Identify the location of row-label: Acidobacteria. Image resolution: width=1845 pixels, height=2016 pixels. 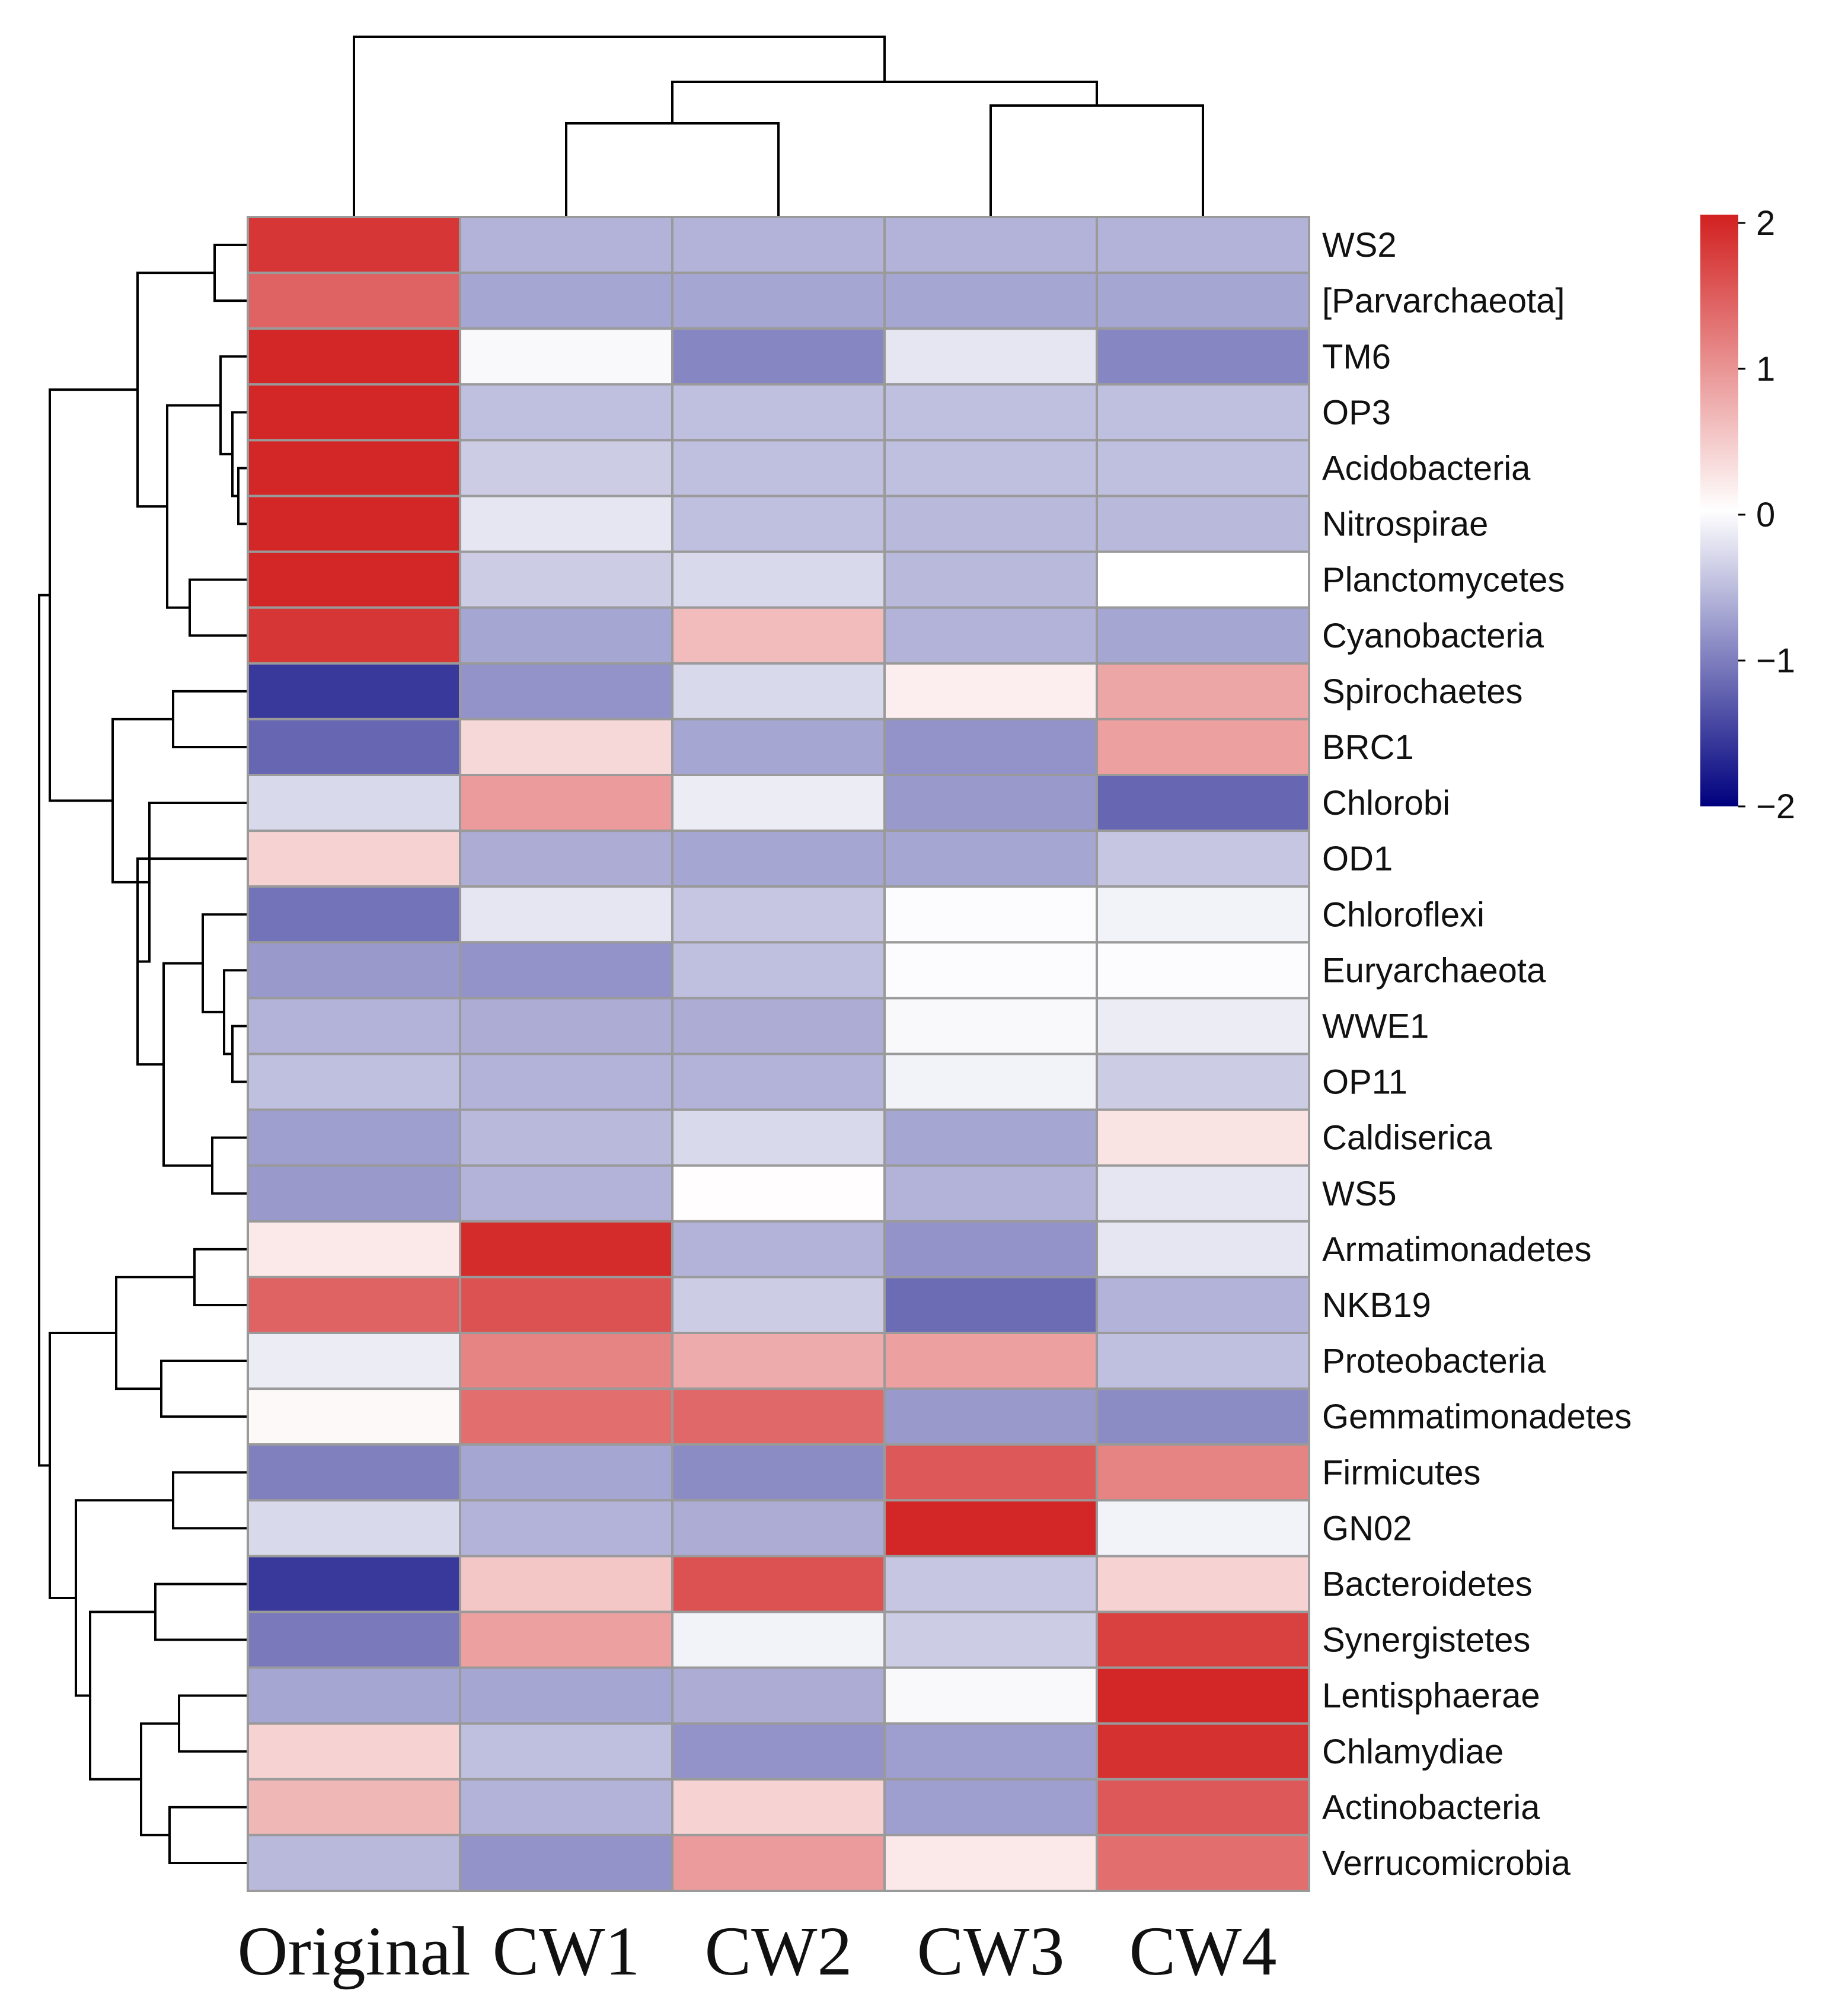
(1426, 468).